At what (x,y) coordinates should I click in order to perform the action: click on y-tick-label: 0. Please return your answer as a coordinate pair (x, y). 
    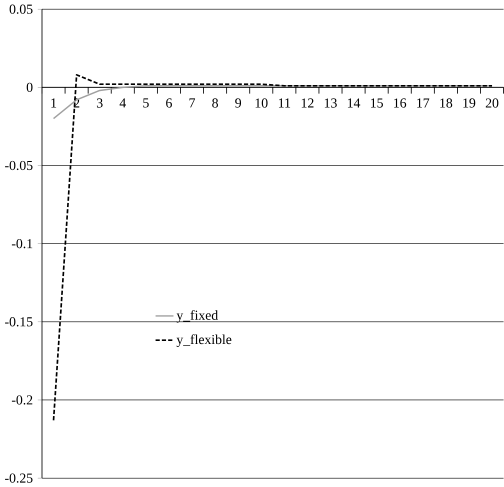
    Looking at the image, I should click on (29, 87).